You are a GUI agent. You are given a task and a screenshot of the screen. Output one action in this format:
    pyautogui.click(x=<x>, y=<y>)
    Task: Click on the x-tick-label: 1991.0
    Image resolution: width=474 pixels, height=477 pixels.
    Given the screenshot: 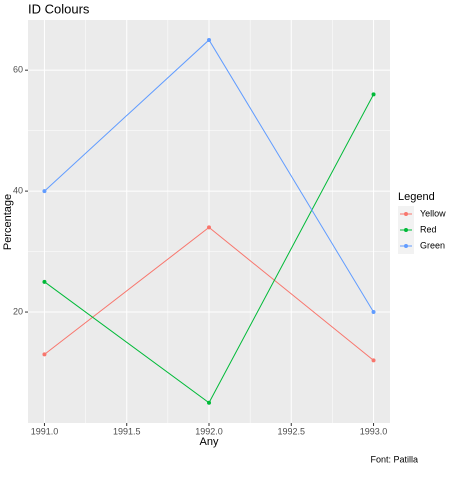 What is the action you would take?
    pyautogui.click(x=45, y=431)
    